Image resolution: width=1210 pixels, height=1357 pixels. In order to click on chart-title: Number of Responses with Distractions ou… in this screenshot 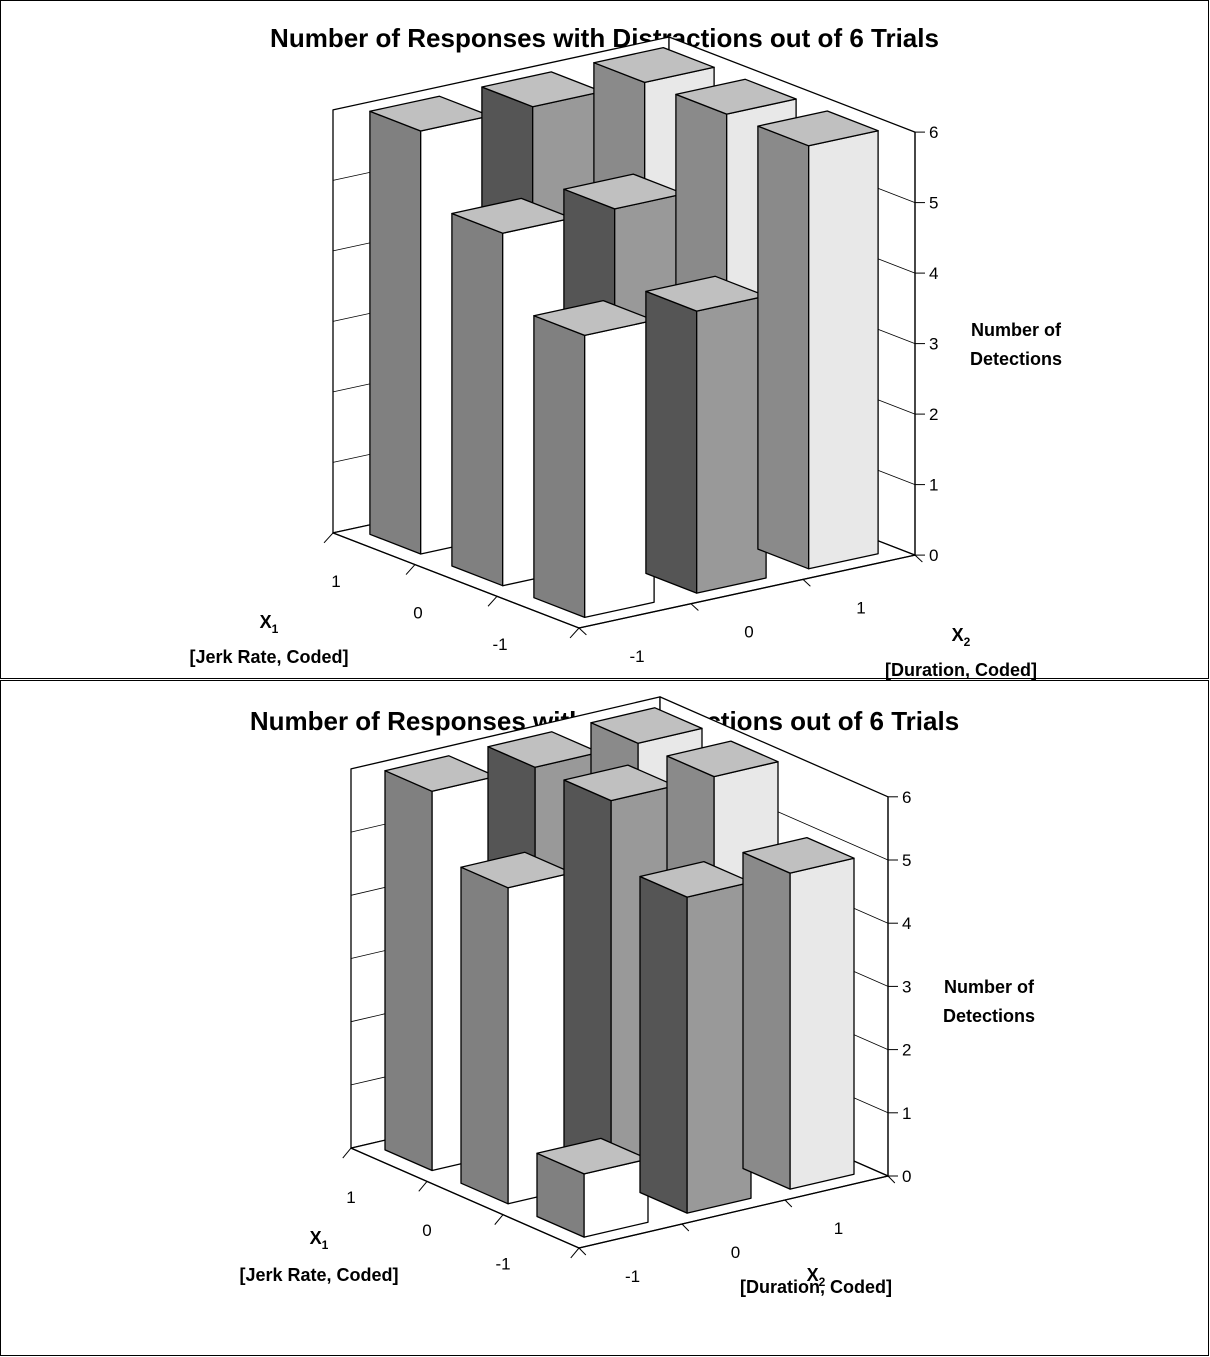, I will do `click(604, 38)`.